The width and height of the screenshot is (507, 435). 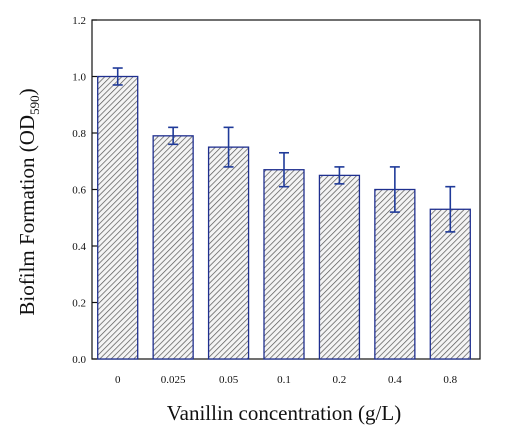 What do you see at coordinates (27, 215) in the screenshot?
I see `y-axis-title-main: Biofilm Formation (OD` at bounding box center [27, 215].